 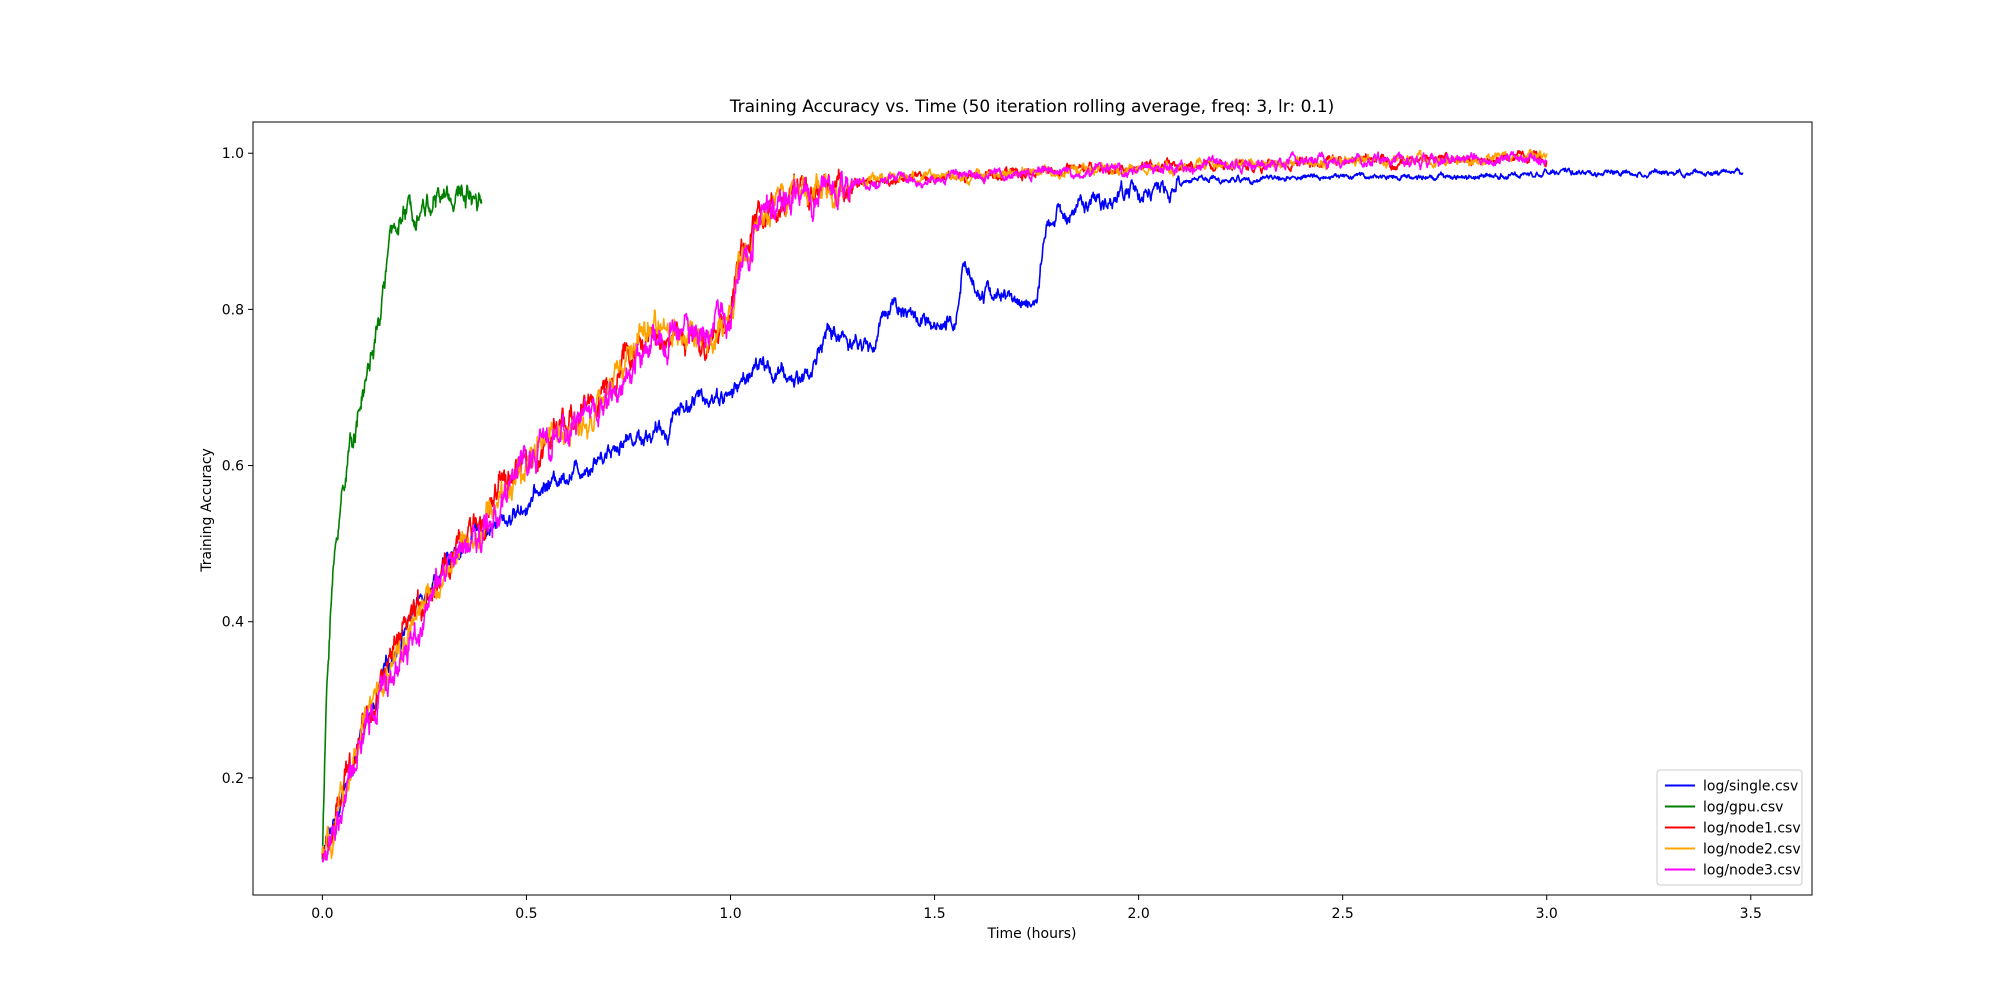 What do you see at coordinates (233, 779) in the screenshot?
I see `y-tick-label: 0.2` at bounding box center [233, 779].